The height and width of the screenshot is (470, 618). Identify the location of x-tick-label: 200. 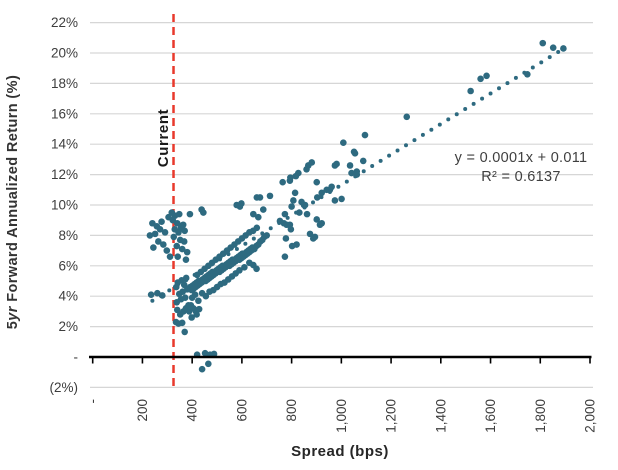
(142, 410).